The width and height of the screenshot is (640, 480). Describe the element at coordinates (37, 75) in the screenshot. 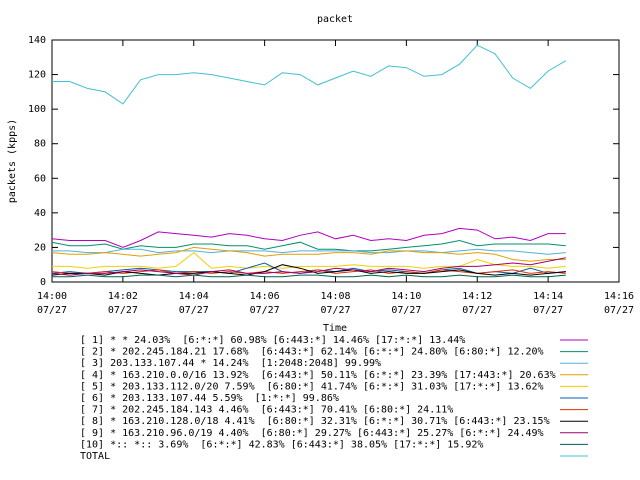

I see `y-tick-label: 120` at that location.